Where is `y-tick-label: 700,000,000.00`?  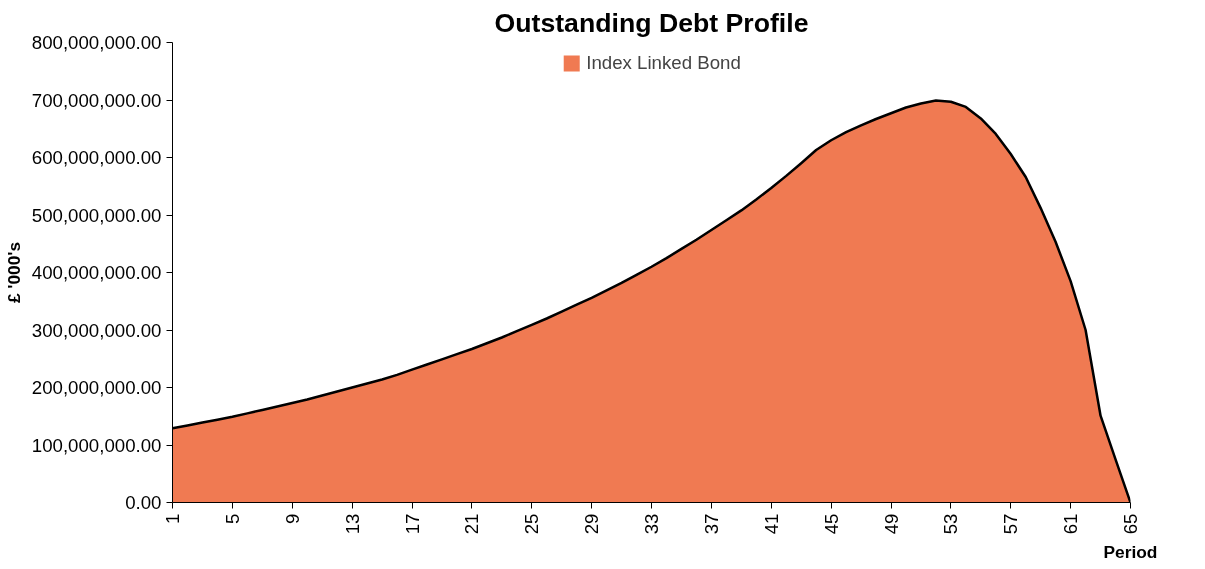
y-tick-label: 700,000,000.00 is located at coordinates (96, 100).